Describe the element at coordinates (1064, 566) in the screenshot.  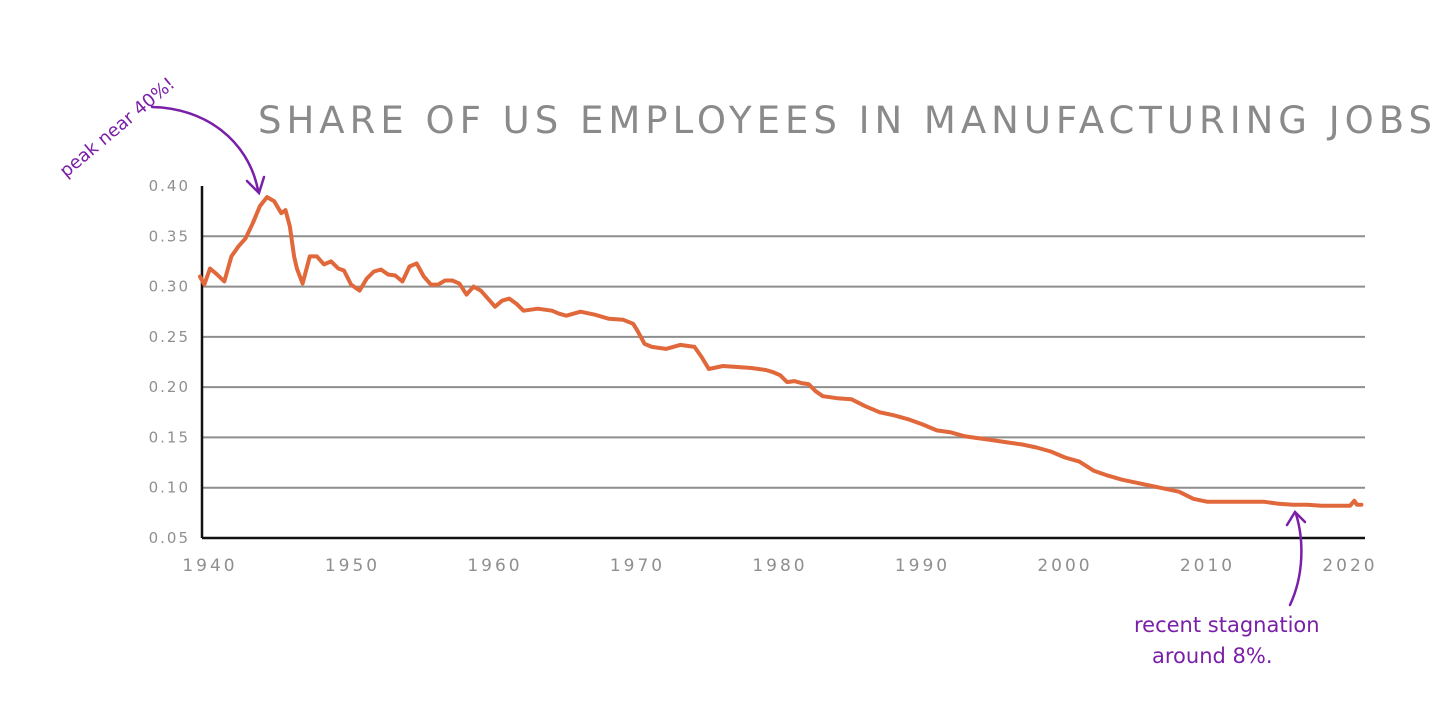
I see `x-tick-label: 2000` at that location.